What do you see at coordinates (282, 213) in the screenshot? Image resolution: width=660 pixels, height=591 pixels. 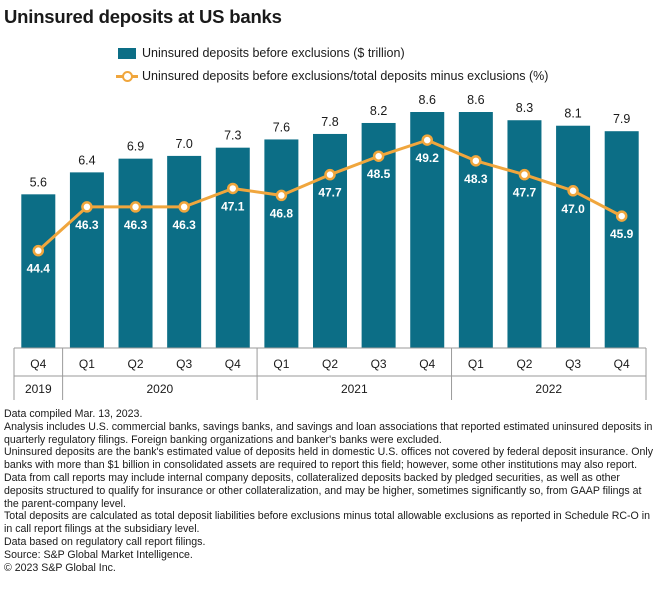 I see `line-value-label: 46.8` at bounding box center [282, 213].